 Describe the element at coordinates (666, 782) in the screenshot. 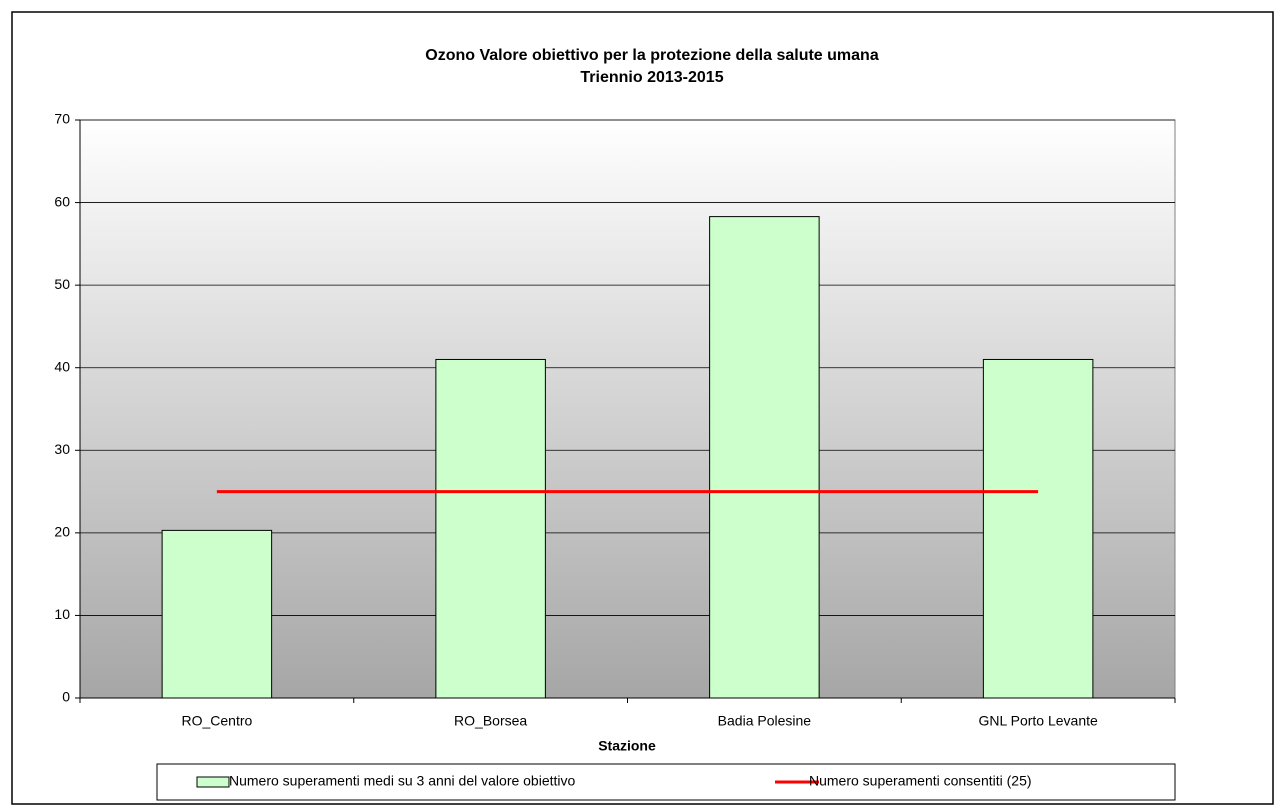

I see `legend` at that location.